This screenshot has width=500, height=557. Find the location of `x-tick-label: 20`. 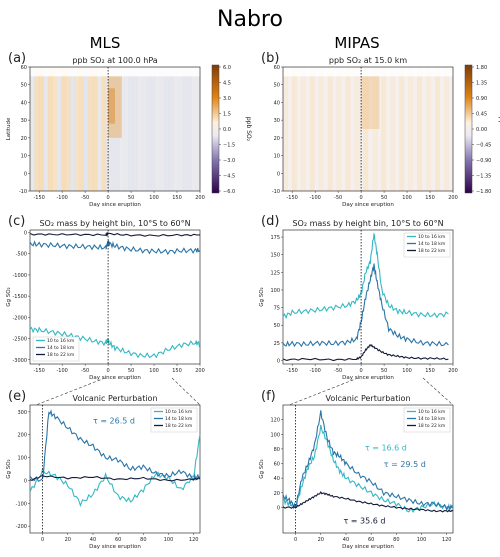

x-tick-label: 20 is located at coordinates (68, 540).